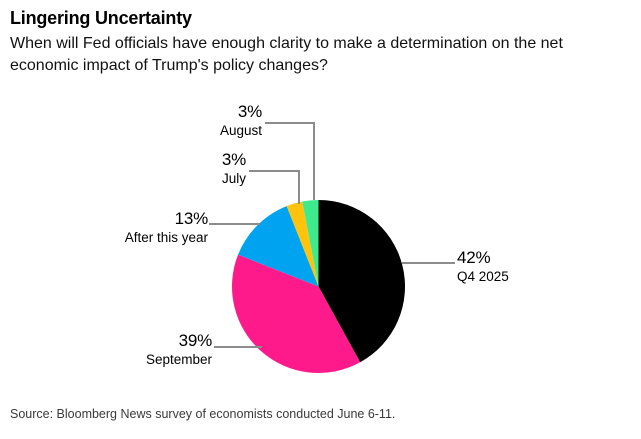  I want to click on pie-slice-july, so click(302, 244).